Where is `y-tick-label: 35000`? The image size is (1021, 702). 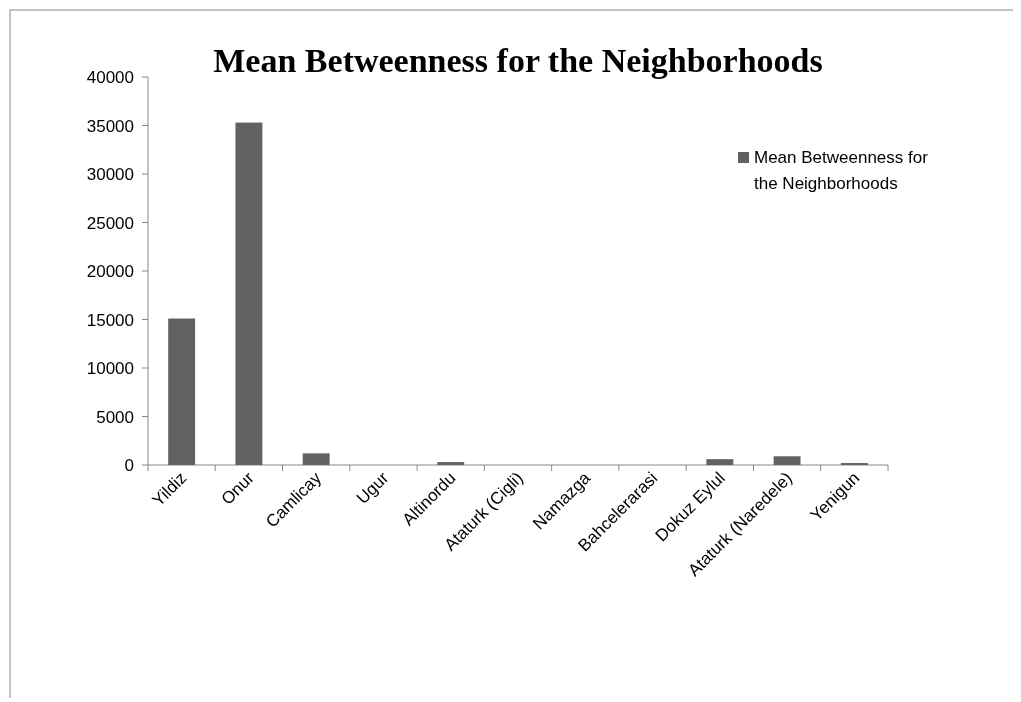
y-tick-label: 35000 is located at coordinates (110, 126).